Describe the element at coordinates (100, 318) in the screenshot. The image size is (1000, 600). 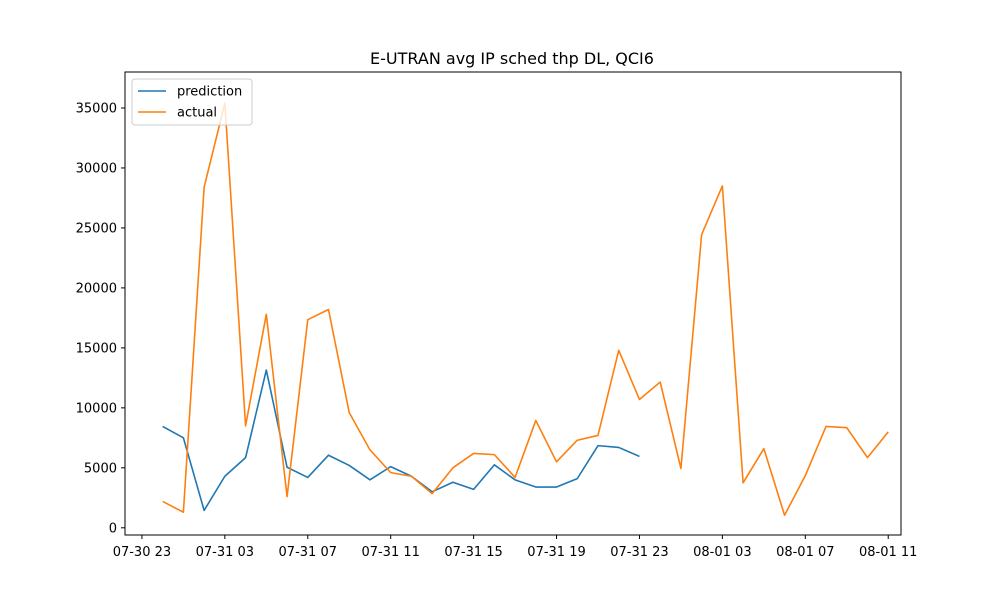
I see `y-axis: 0 5000 10000 15000 20000 25000 30000 35000` at that location.